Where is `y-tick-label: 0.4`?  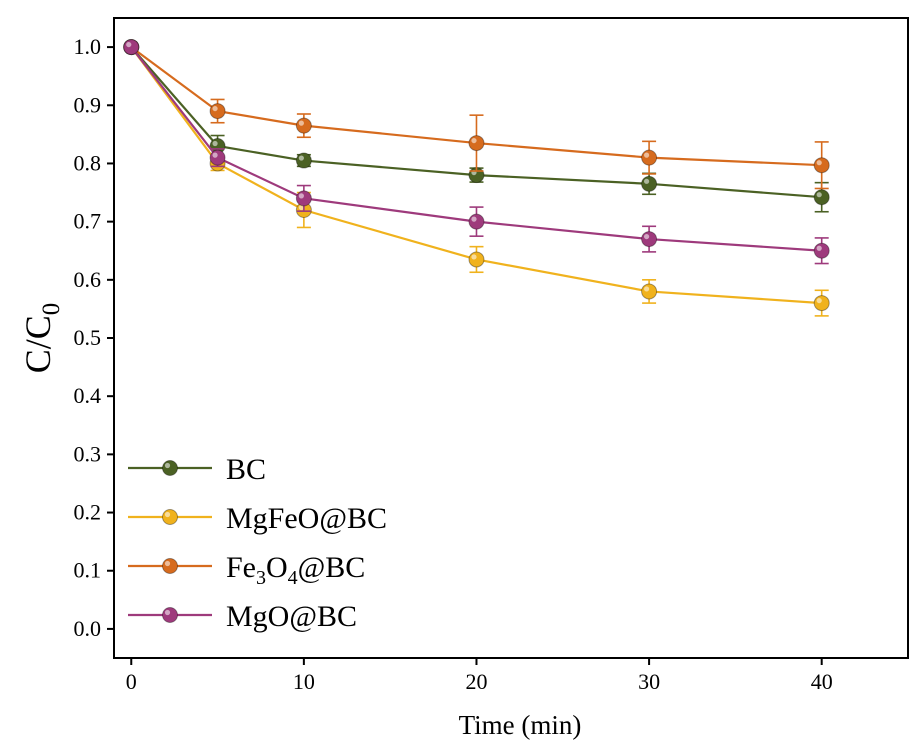
y-tick-label: 0.4 is located at coordinates (88, 395).